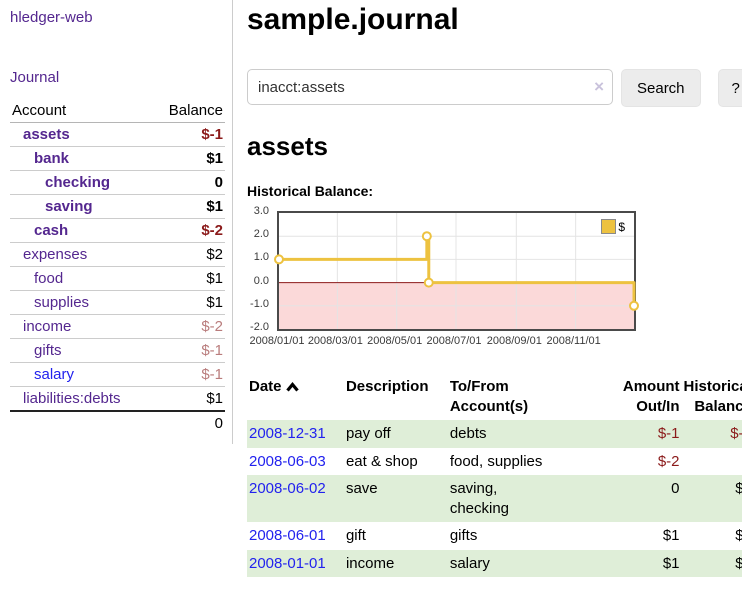 This screenshot has width=742, height=593. Describe the element at coordinates (117, 230) in the screenshot. I see `account-row: cash $-2` at that location.